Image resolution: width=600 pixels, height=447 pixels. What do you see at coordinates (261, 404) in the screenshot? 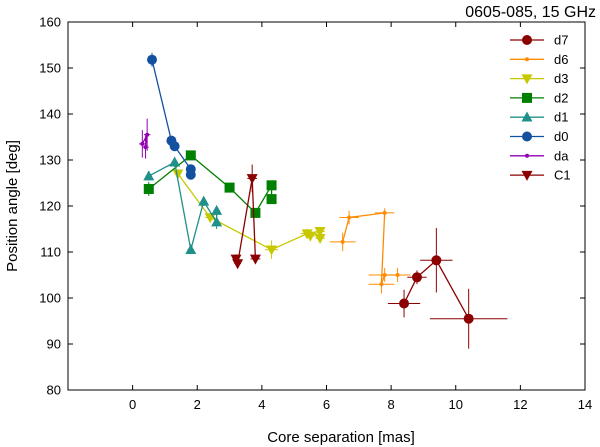
I see `x-tick-label: 4` at bounding box center [261, 404].